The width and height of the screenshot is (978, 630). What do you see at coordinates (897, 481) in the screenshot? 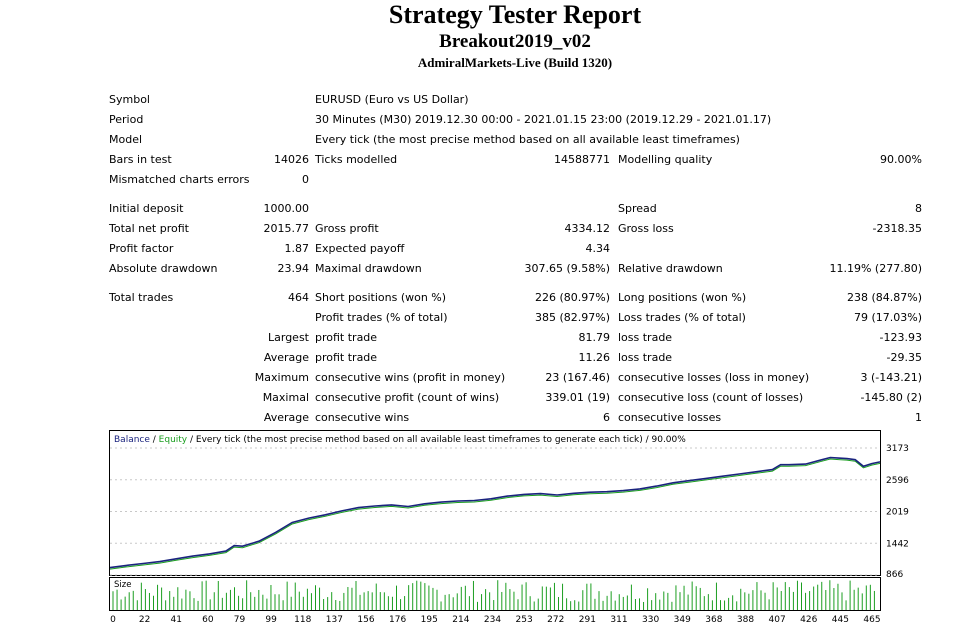
I see `y-tick-label: 2596` at bounding box center [897, 481].